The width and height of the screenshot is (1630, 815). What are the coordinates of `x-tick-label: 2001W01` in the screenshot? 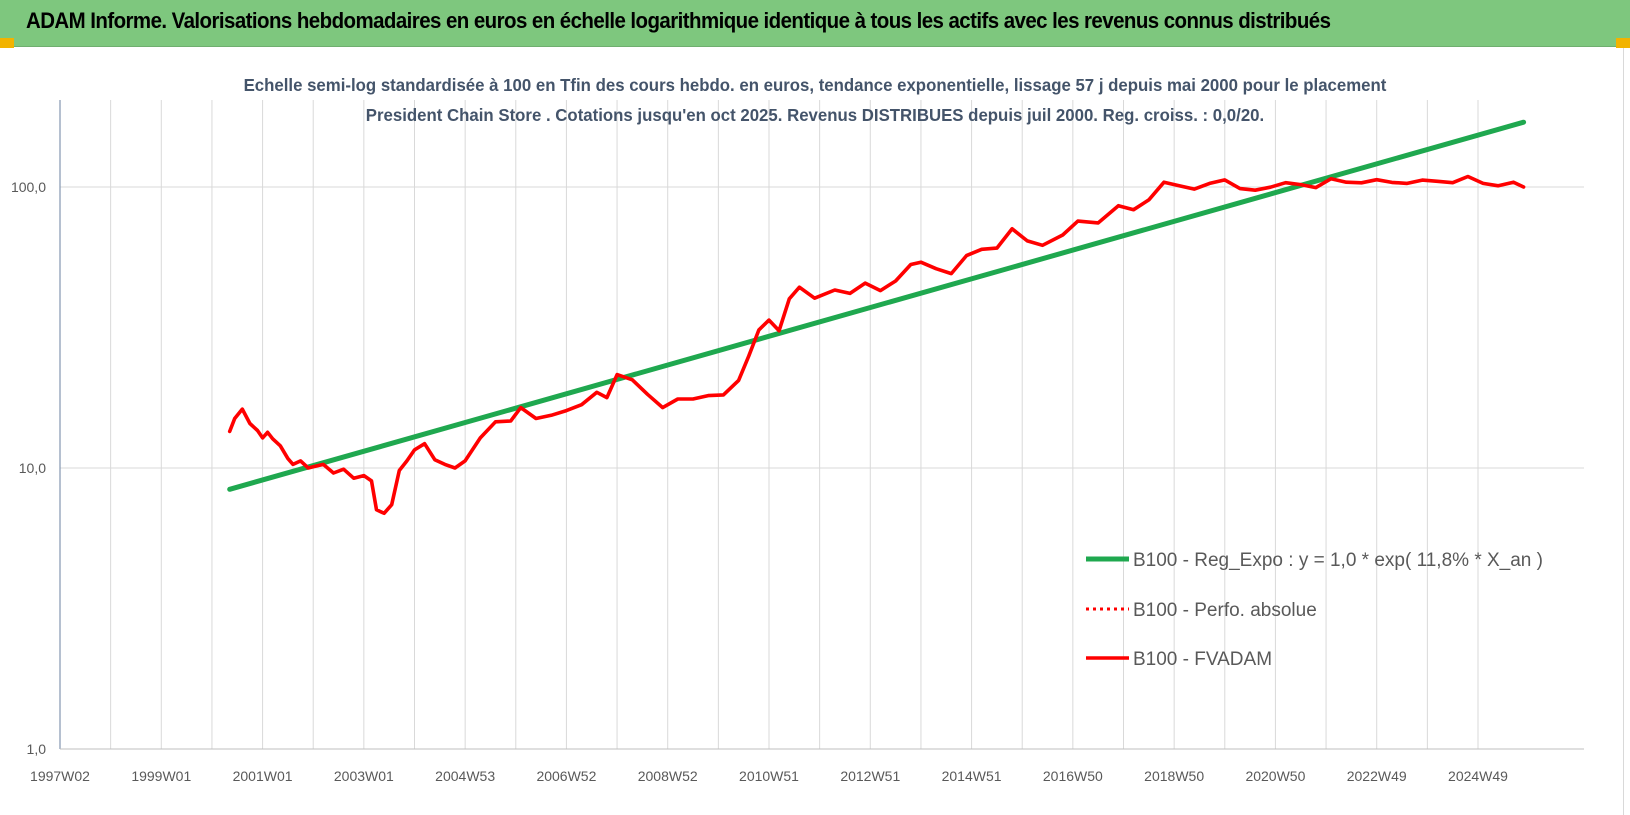 It's located at (263, 776).